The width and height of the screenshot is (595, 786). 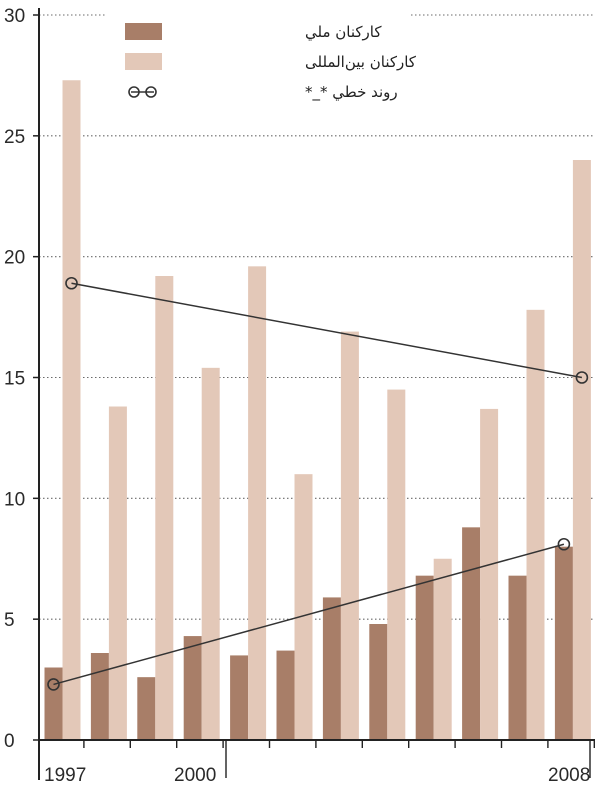 I want to click on y-tick-label-25: 25, so click(x=14, y=137).